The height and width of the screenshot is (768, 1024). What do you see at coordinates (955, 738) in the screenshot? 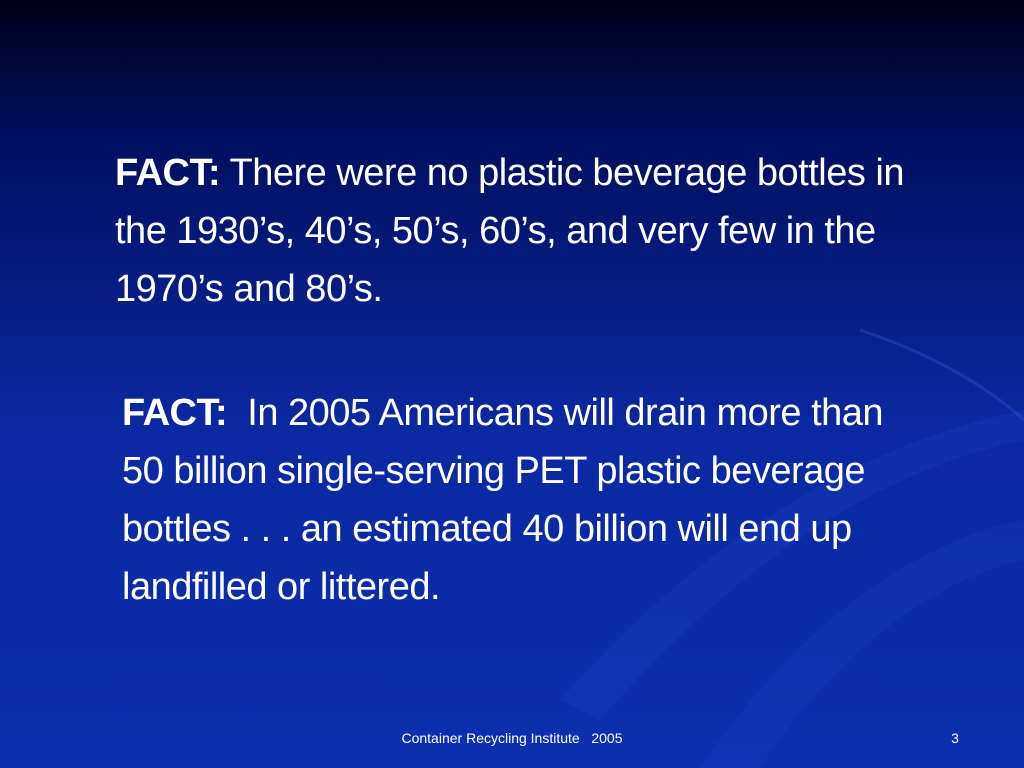
I see `page-number: 3` at bounding box center [955, 738].